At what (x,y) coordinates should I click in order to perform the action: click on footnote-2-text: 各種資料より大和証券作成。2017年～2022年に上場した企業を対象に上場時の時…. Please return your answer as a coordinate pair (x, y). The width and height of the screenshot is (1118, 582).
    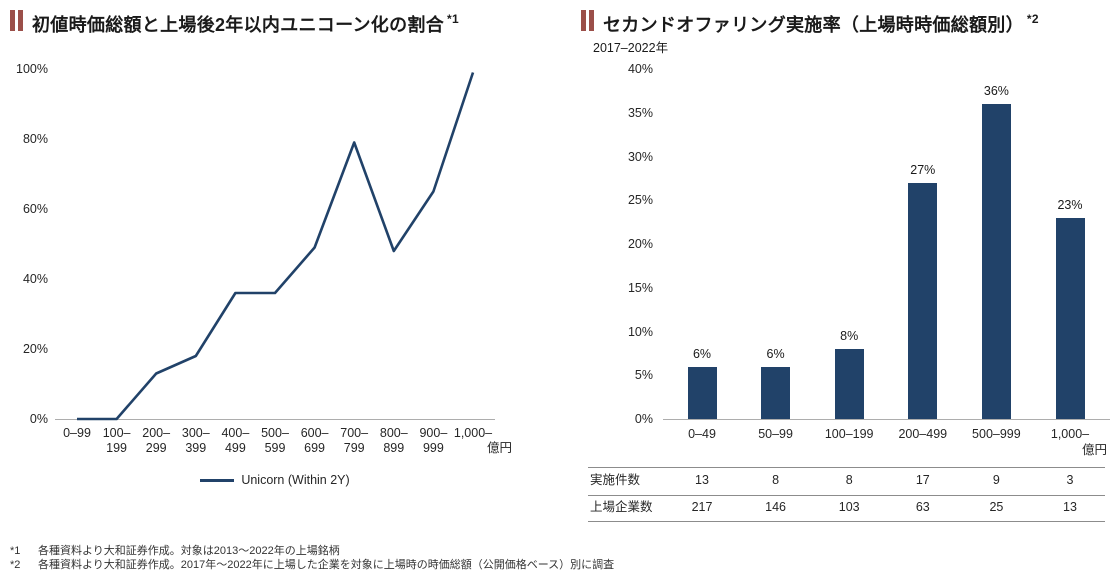
    Looking at the image, I should click on (326, 564).